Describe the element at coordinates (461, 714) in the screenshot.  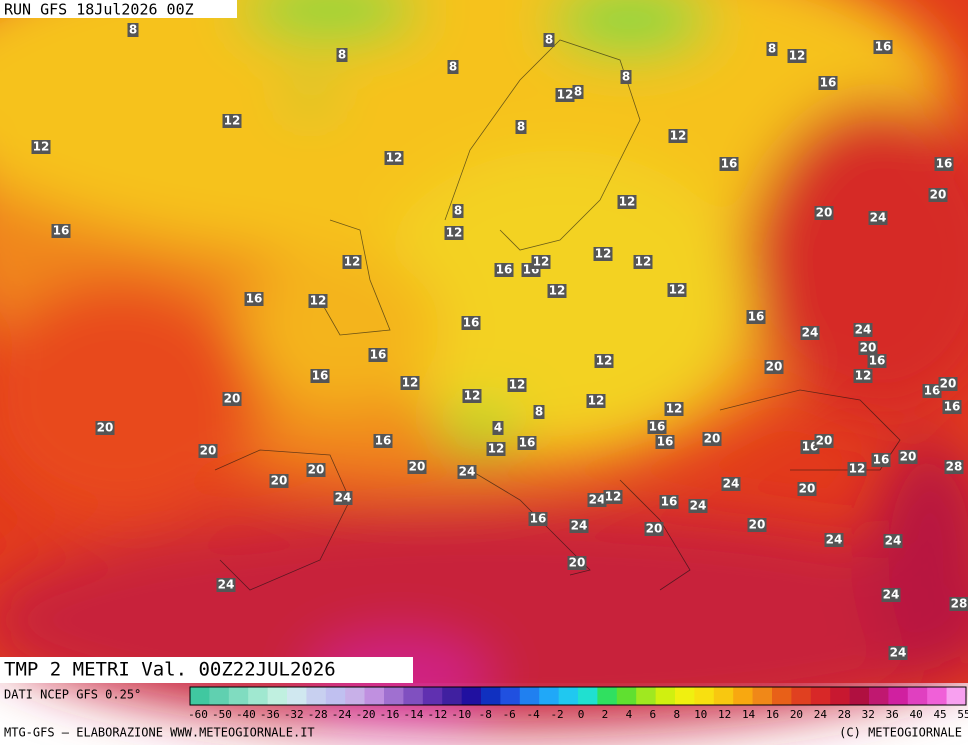
I see `legend-label: -10` at that location.